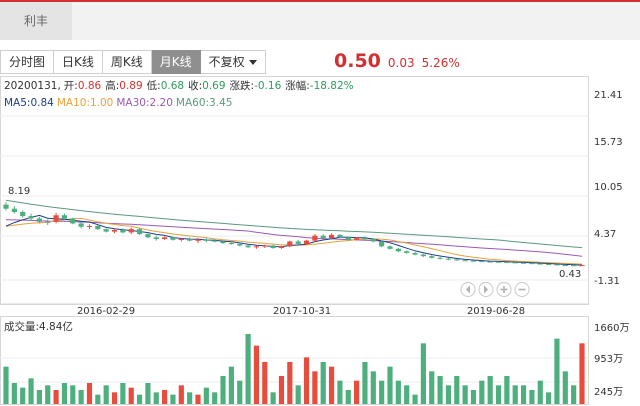 This screenshot has width=640, height=406. What do you see at coordinates (320, 20) in the screenshot?
I see `top-tab-bar: 利丰` at bounding box center [320, 20].